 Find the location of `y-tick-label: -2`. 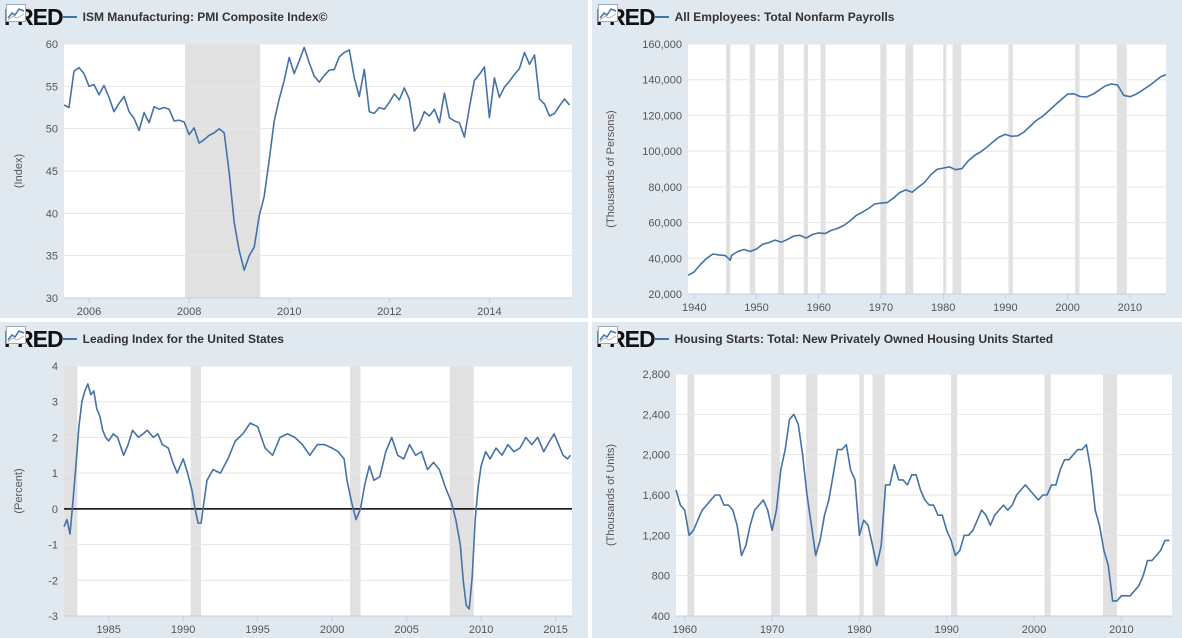

y-tick-label: -2 is located at coordinates (53, 581).